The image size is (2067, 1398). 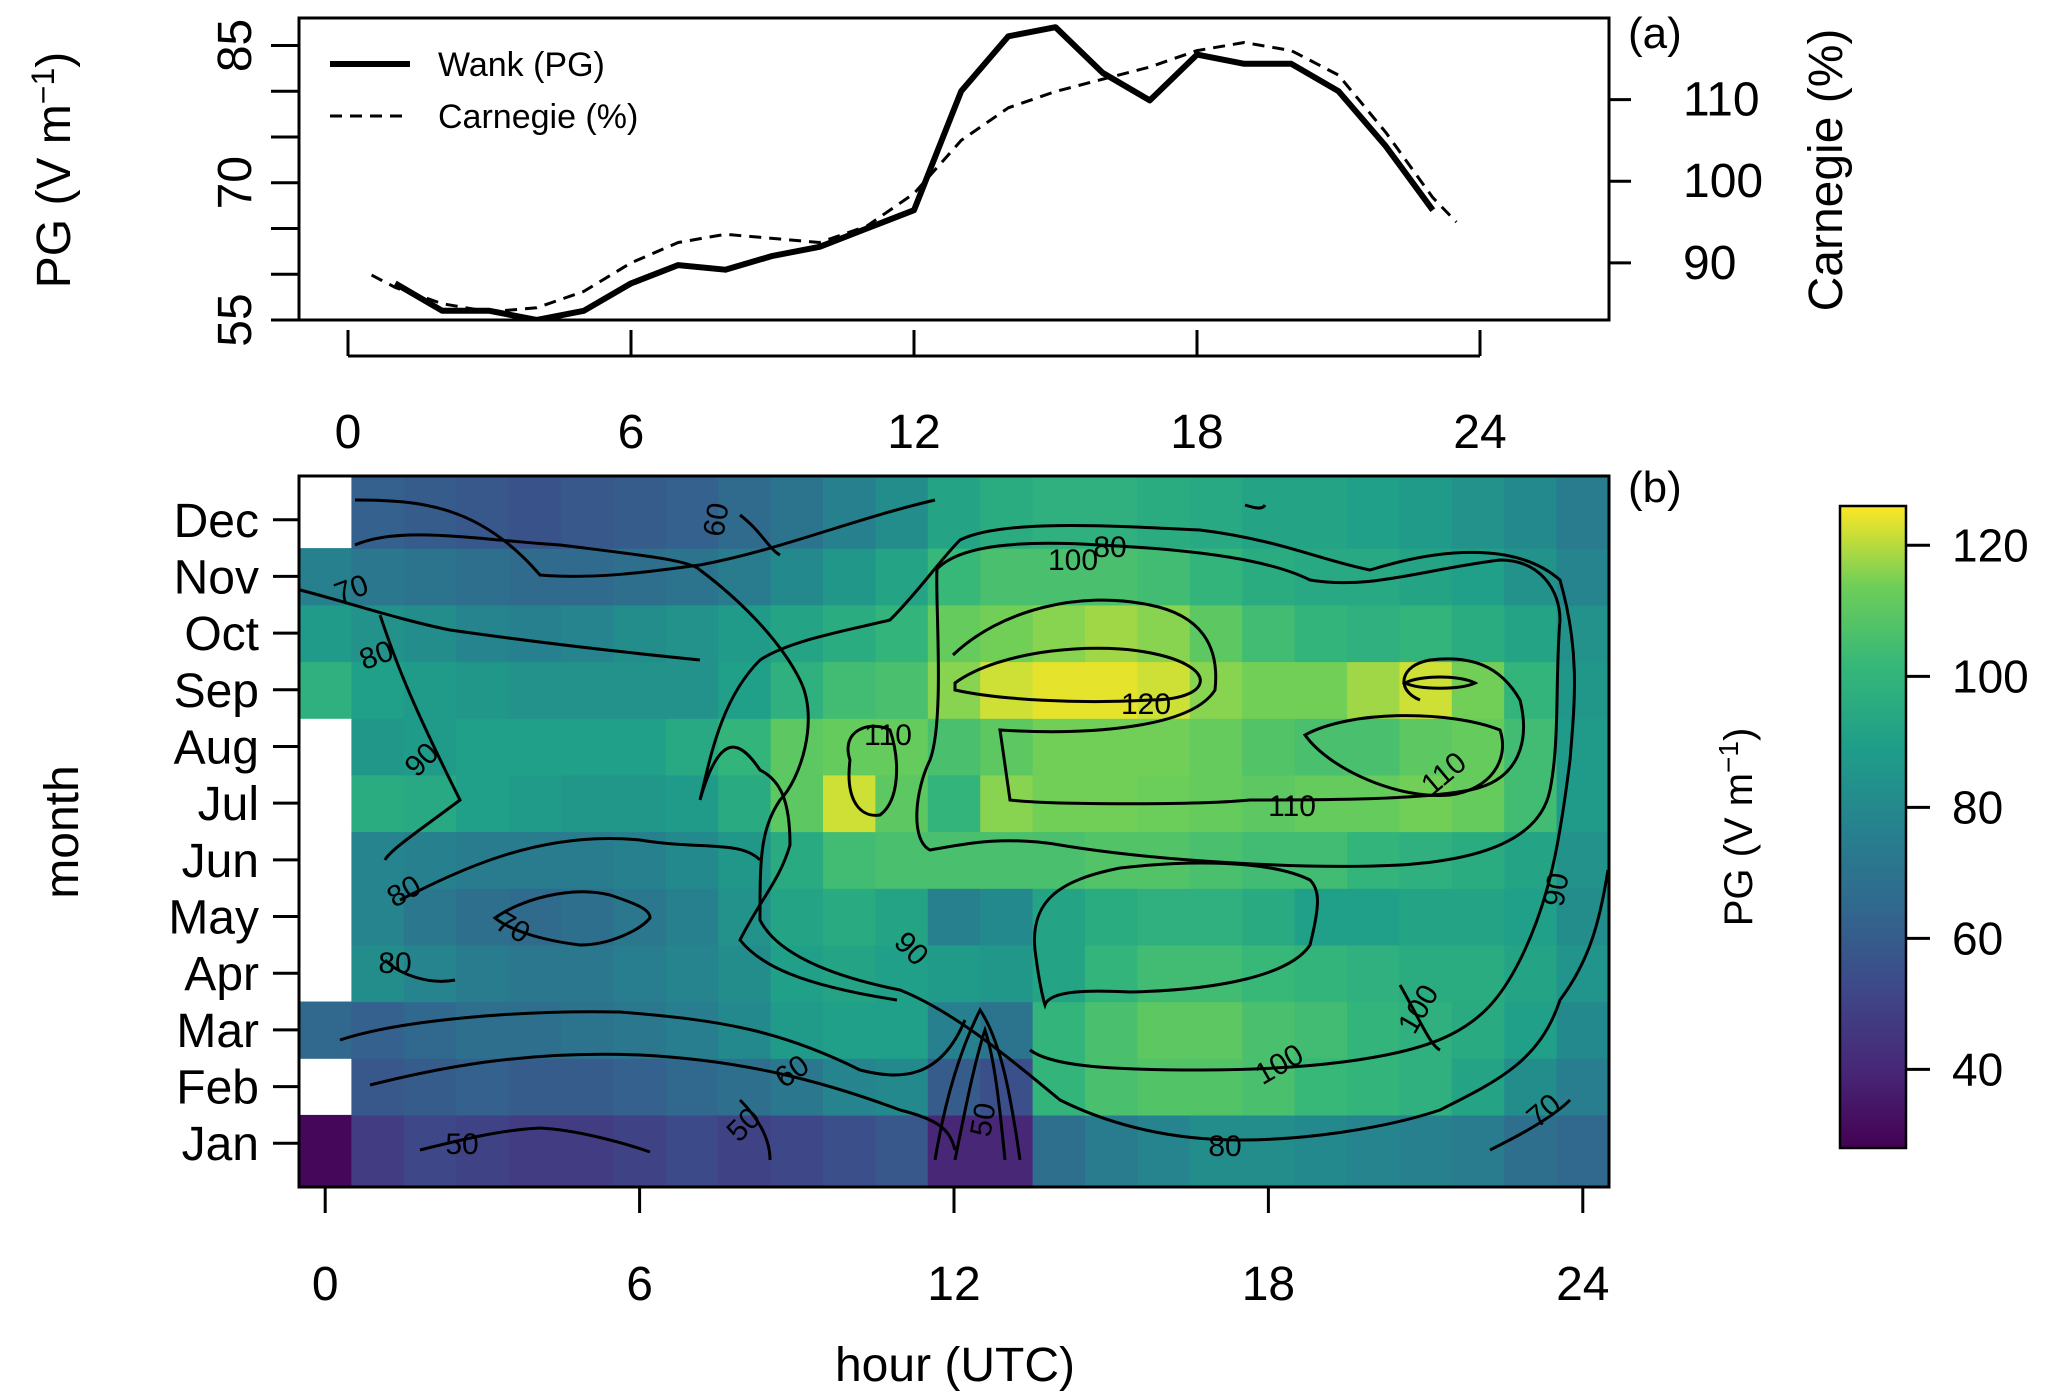 I want to click on panel-a-right-axis: 90 100 110, so click(x=1686, y=182).